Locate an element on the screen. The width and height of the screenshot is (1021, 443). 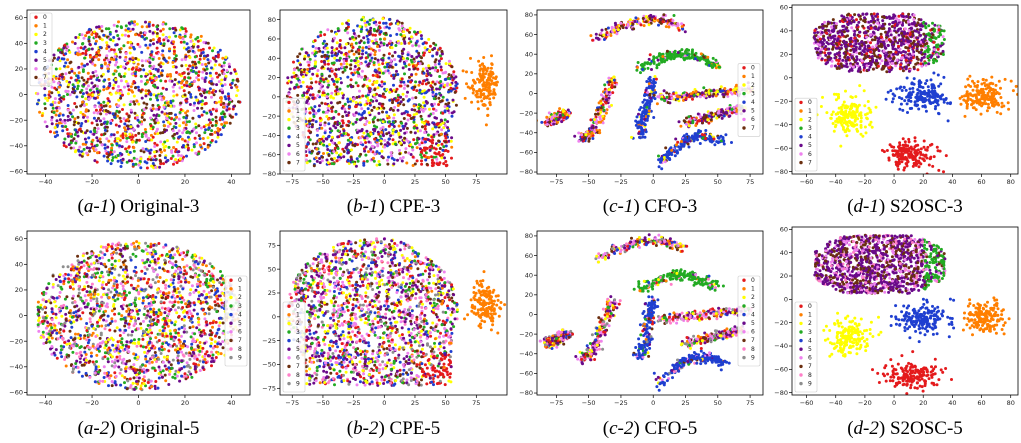
y-tick-label: −20 is located at coordinates (269, 116).